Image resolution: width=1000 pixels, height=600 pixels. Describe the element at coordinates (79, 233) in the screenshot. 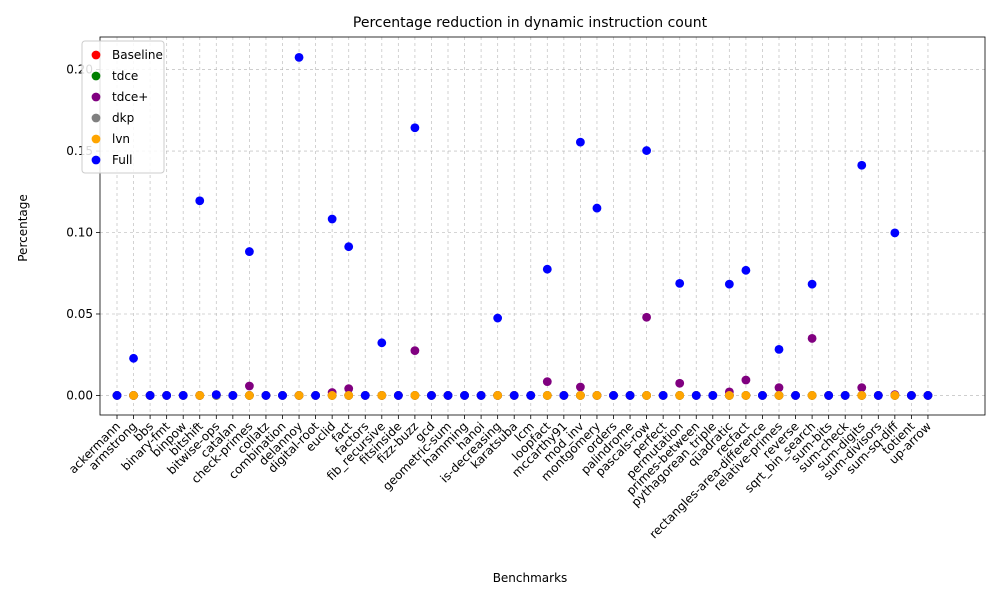

I see `y-tick-label: 0.10` at that location.